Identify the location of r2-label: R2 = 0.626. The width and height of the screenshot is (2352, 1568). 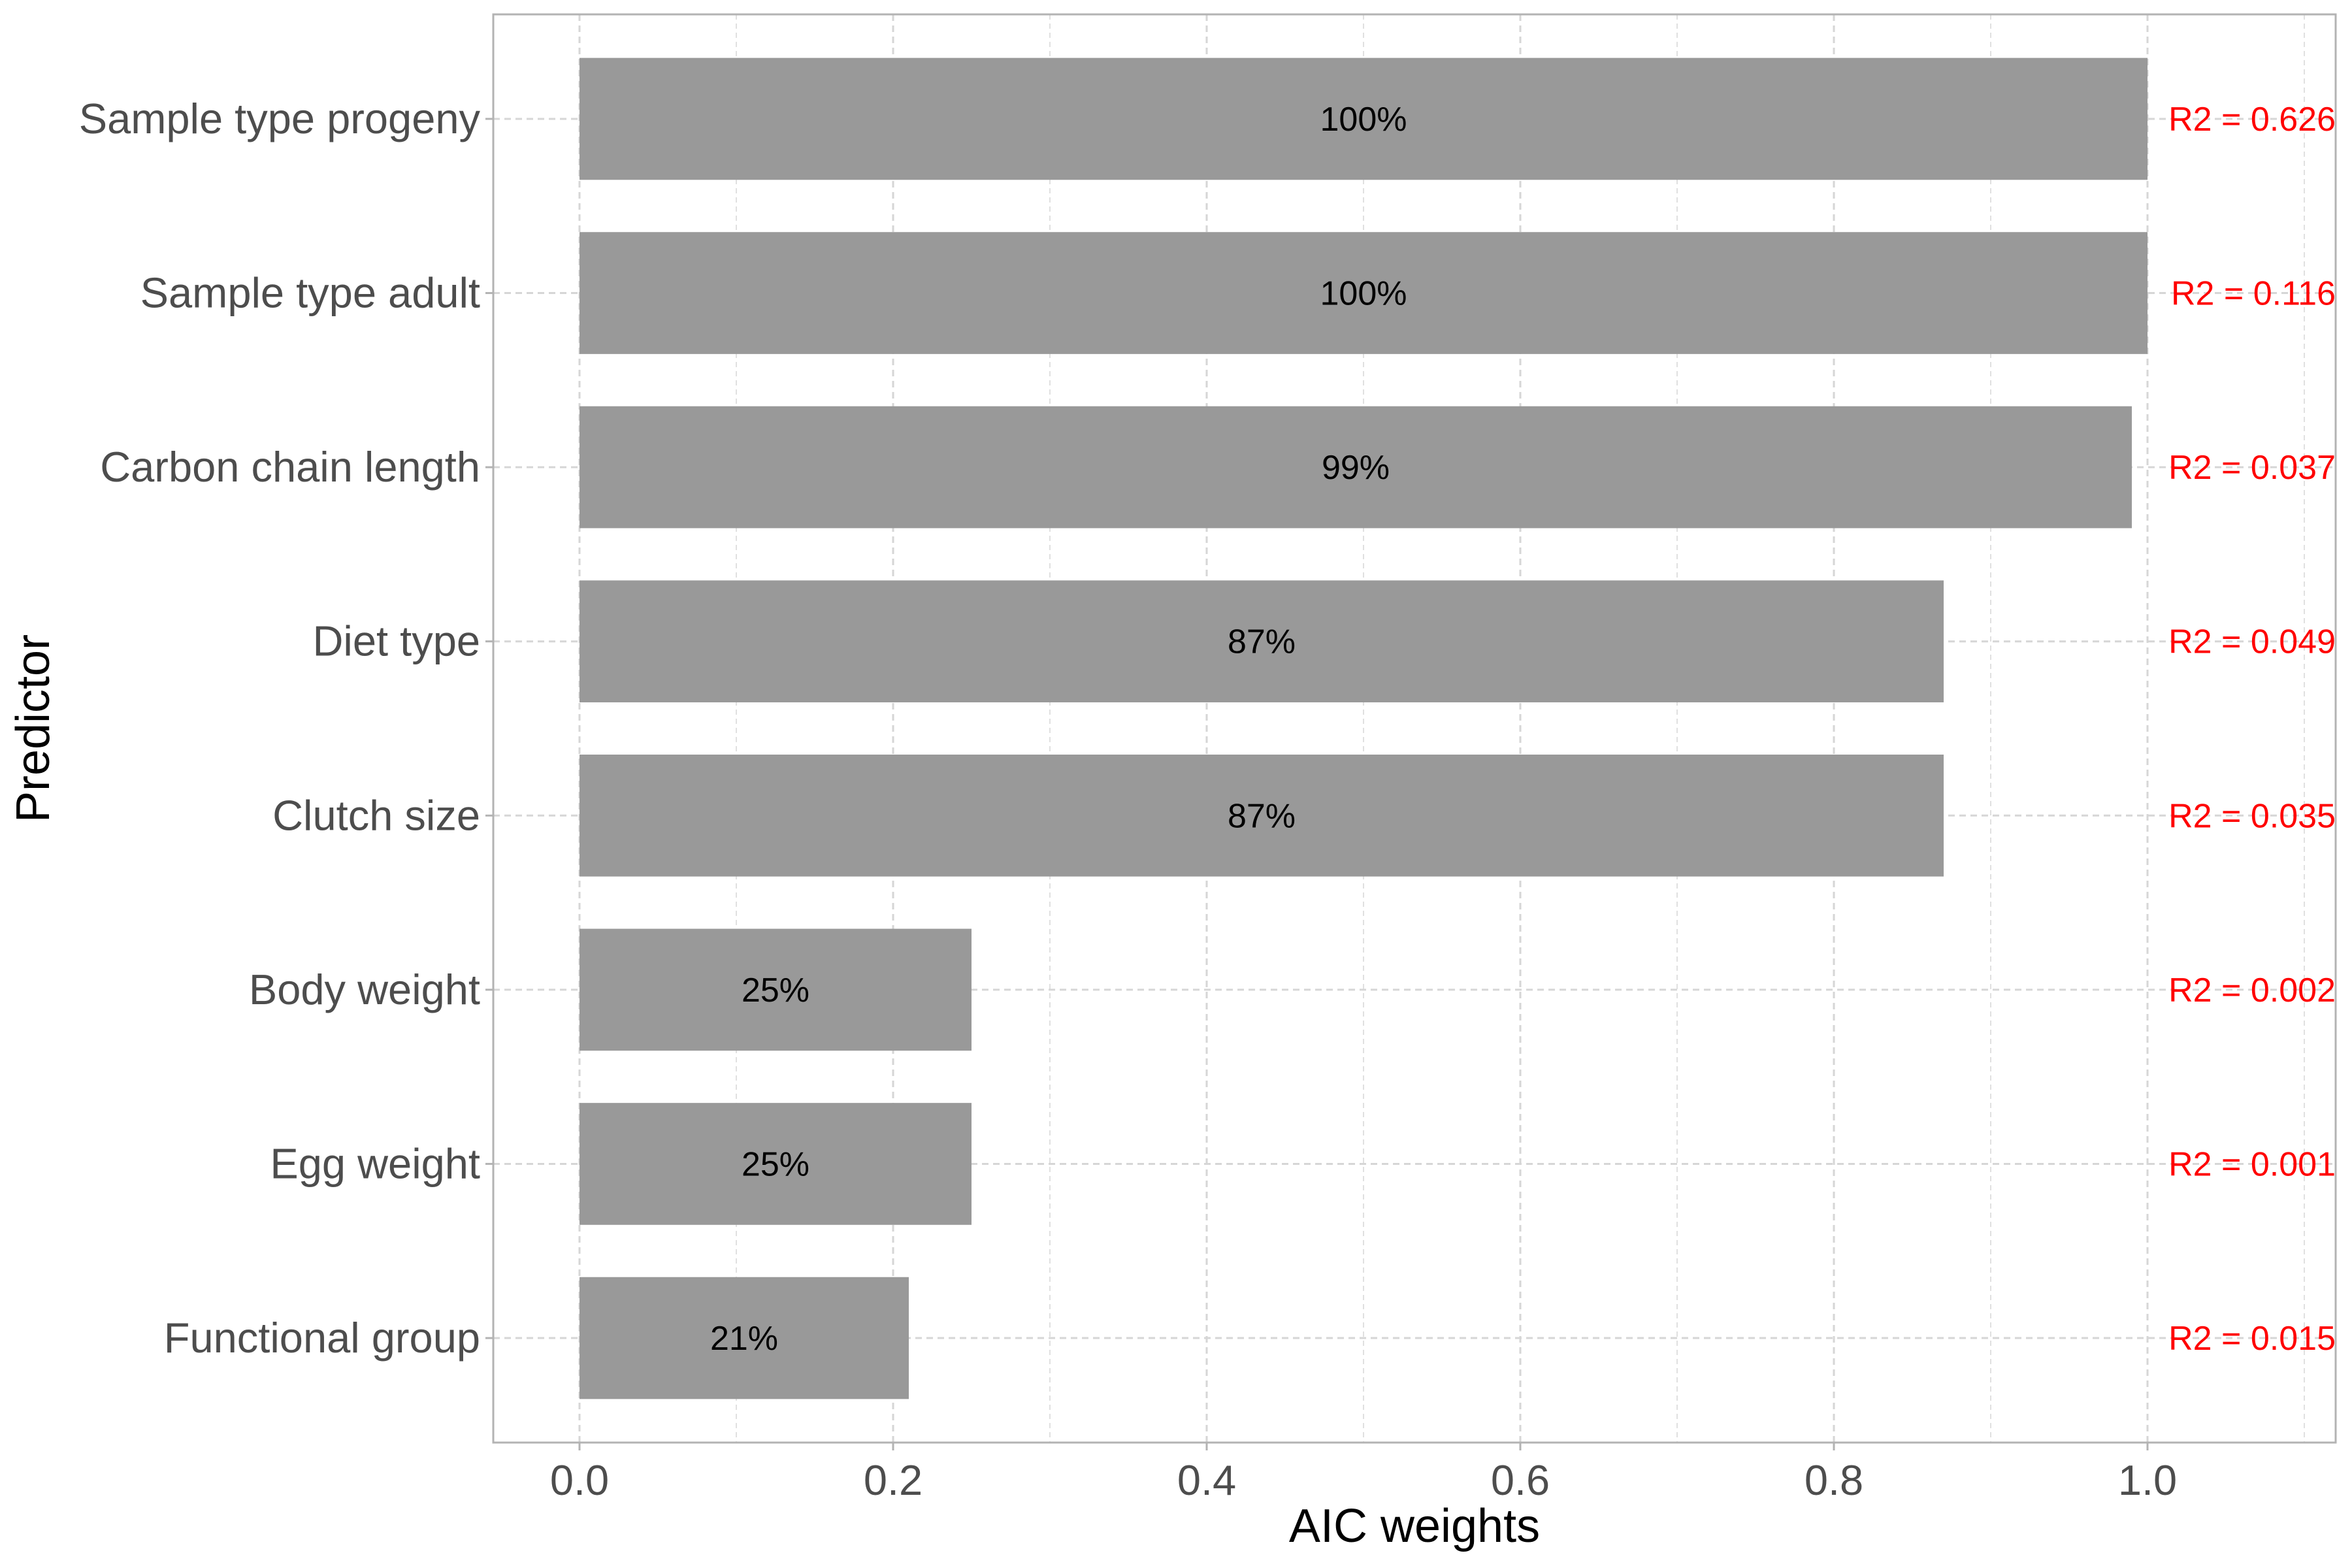
(2252, 120).